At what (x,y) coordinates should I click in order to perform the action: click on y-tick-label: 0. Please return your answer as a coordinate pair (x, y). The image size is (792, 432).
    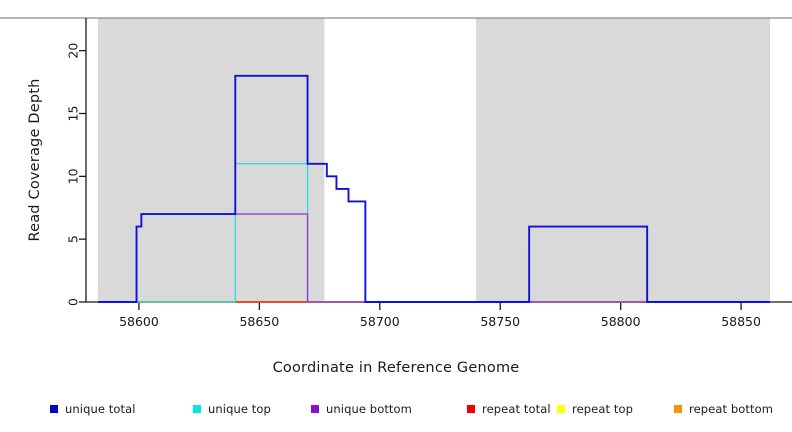
    Looking at the image, I should click on (73, 302).